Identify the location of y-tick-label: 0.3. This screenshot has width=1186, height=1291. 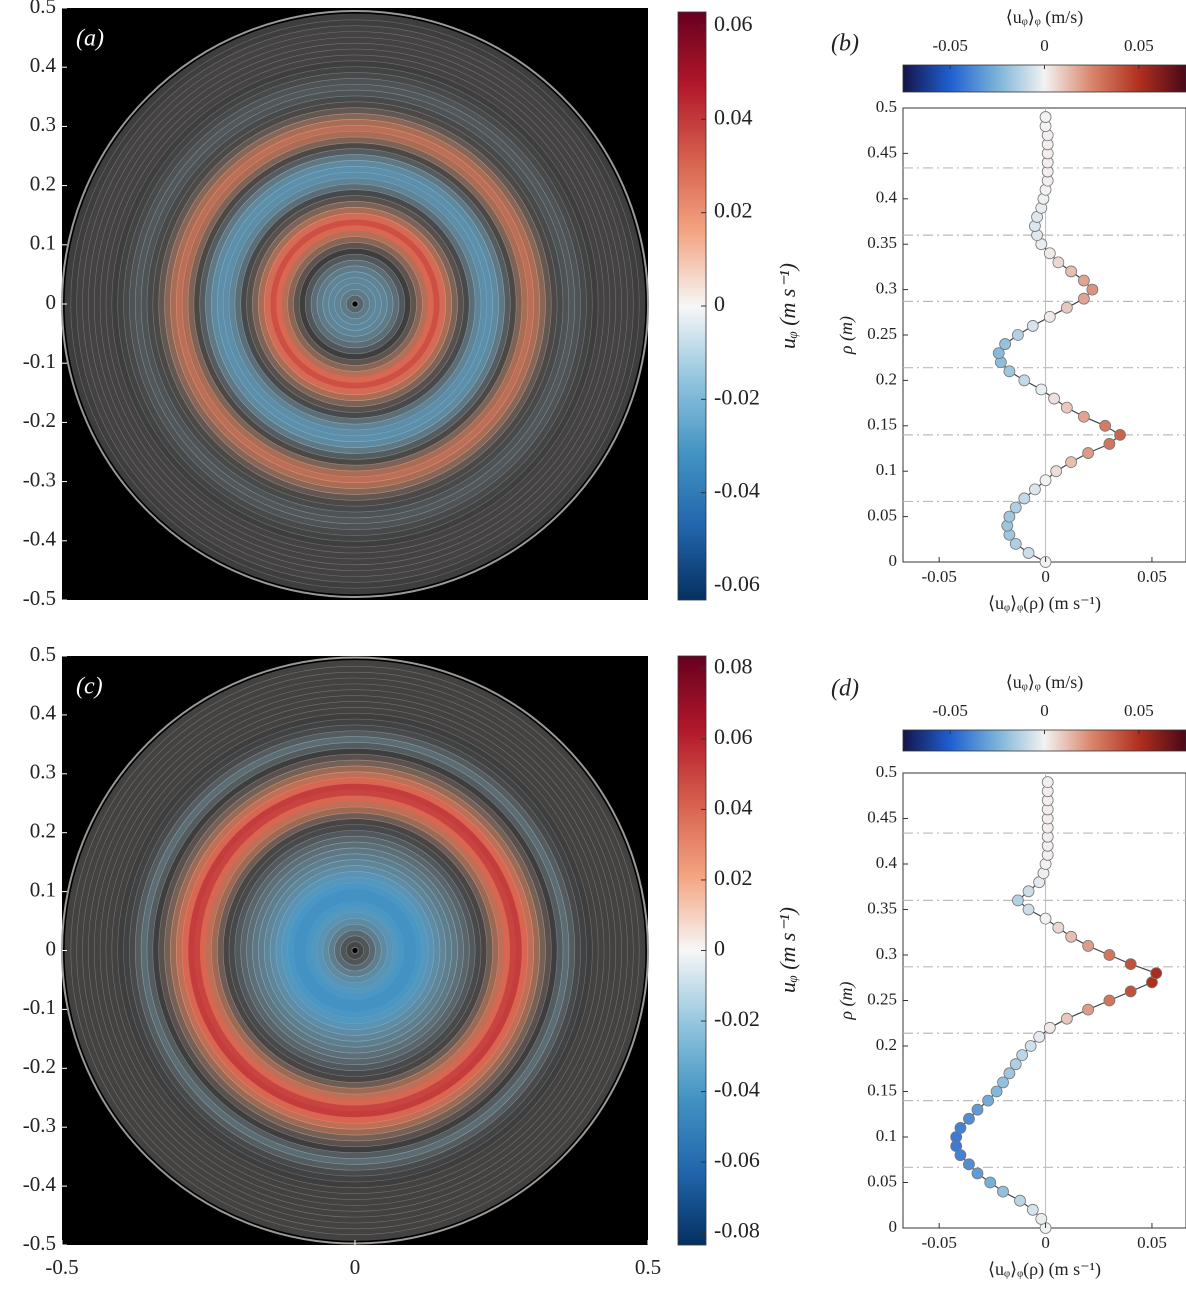
(886, 288).